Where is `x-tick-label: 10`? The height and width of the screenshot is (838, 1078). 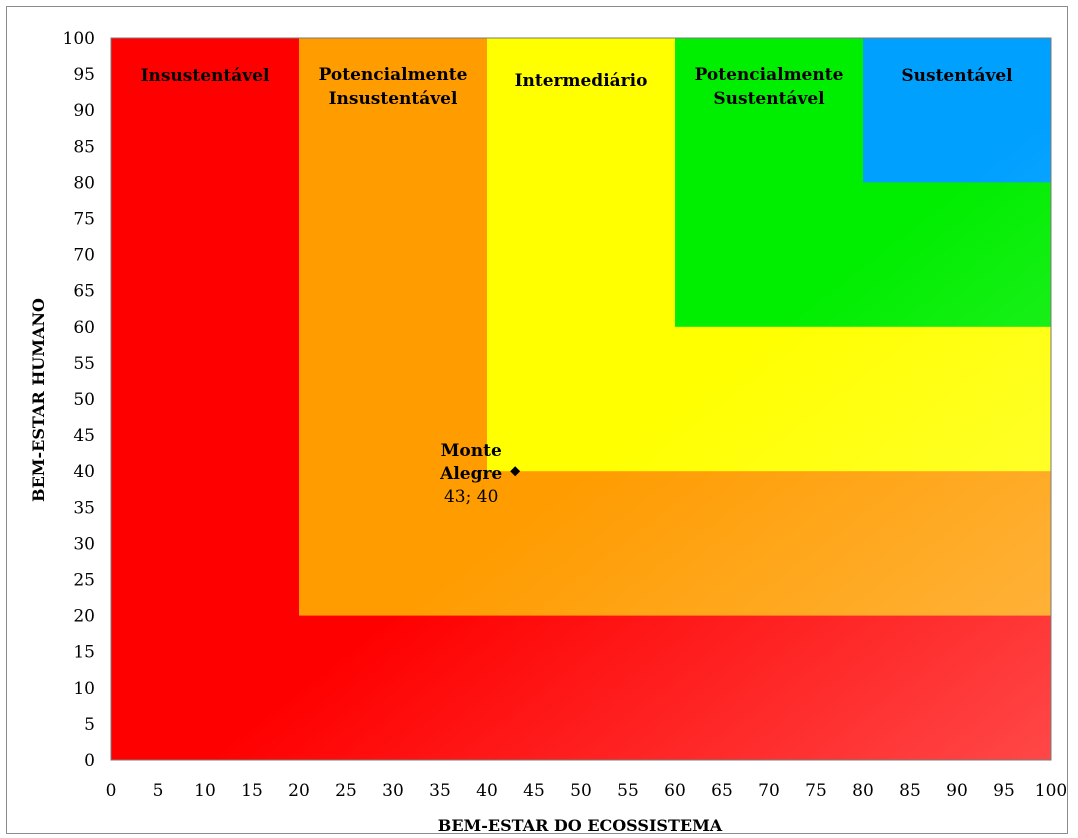
x-tick-label: 10 is located at coordinates (205, 791).